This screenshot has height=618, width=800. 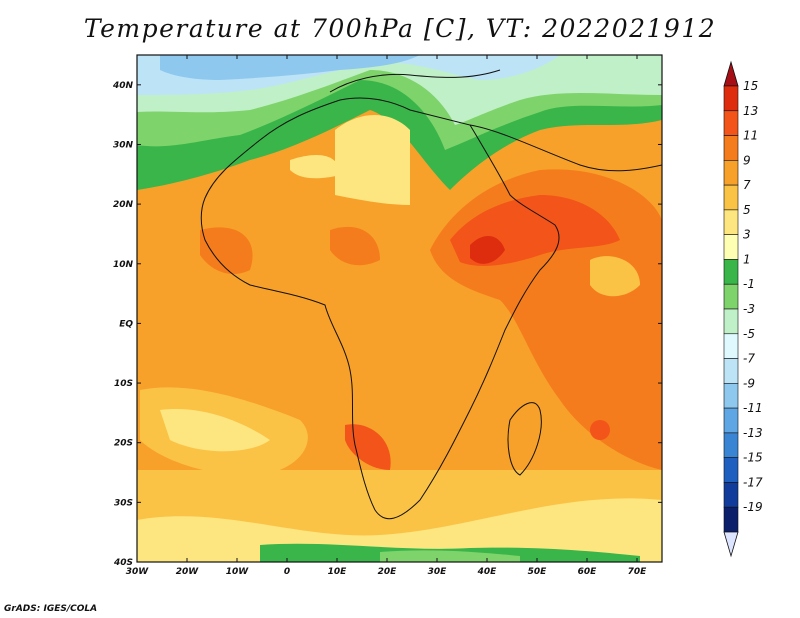 I want to click on lat-tick-label: EQ, so click(x=126, y=324).